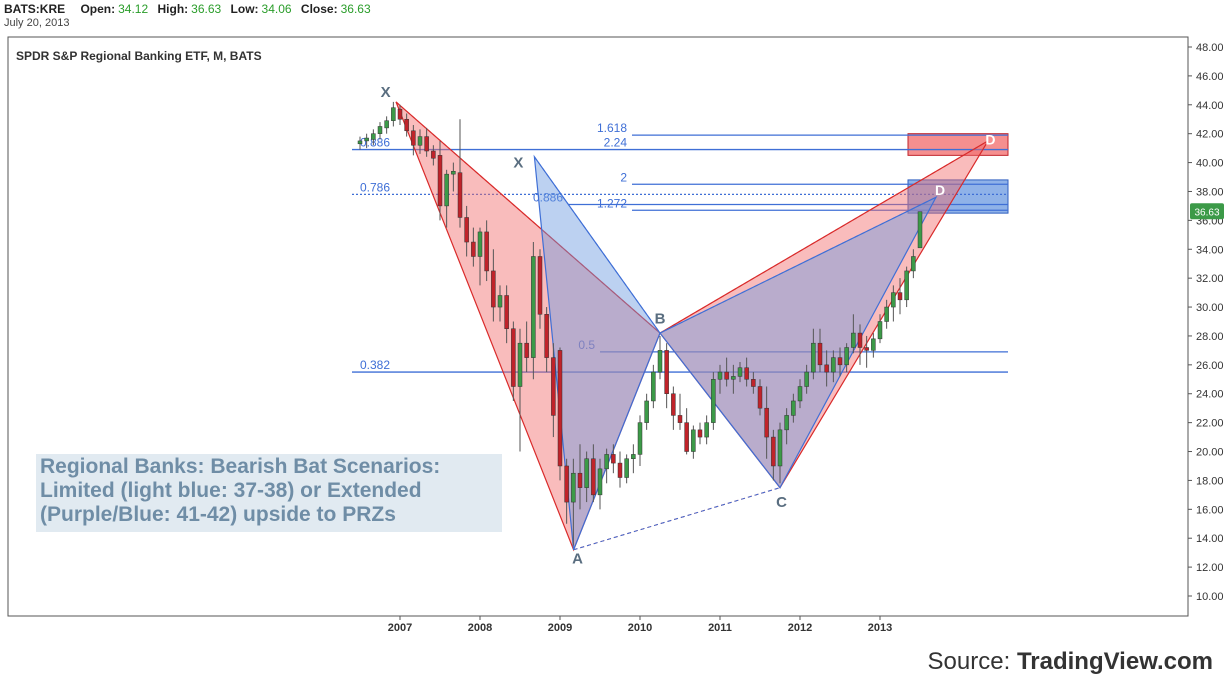 The height and width of the screenshot is (686, 1227). I want to click on last-price-bg, so click(1207, 211).